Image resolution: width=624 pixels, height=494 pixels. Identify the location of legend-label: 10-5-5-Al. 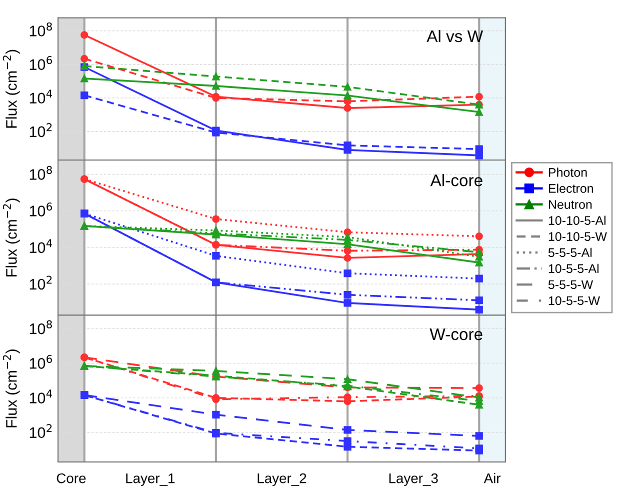
(573, 269).